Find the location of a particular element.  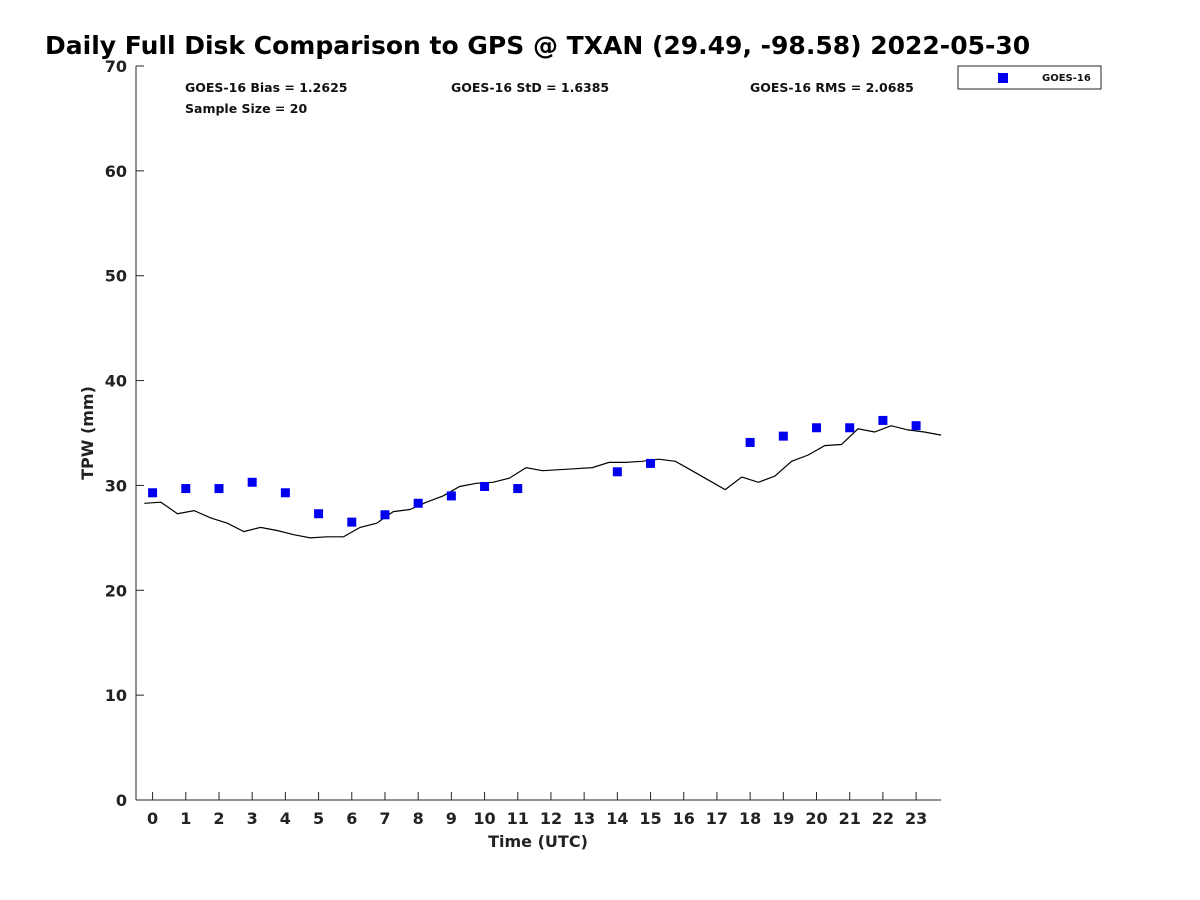

legend-box is located at coordinates (1029, 77).